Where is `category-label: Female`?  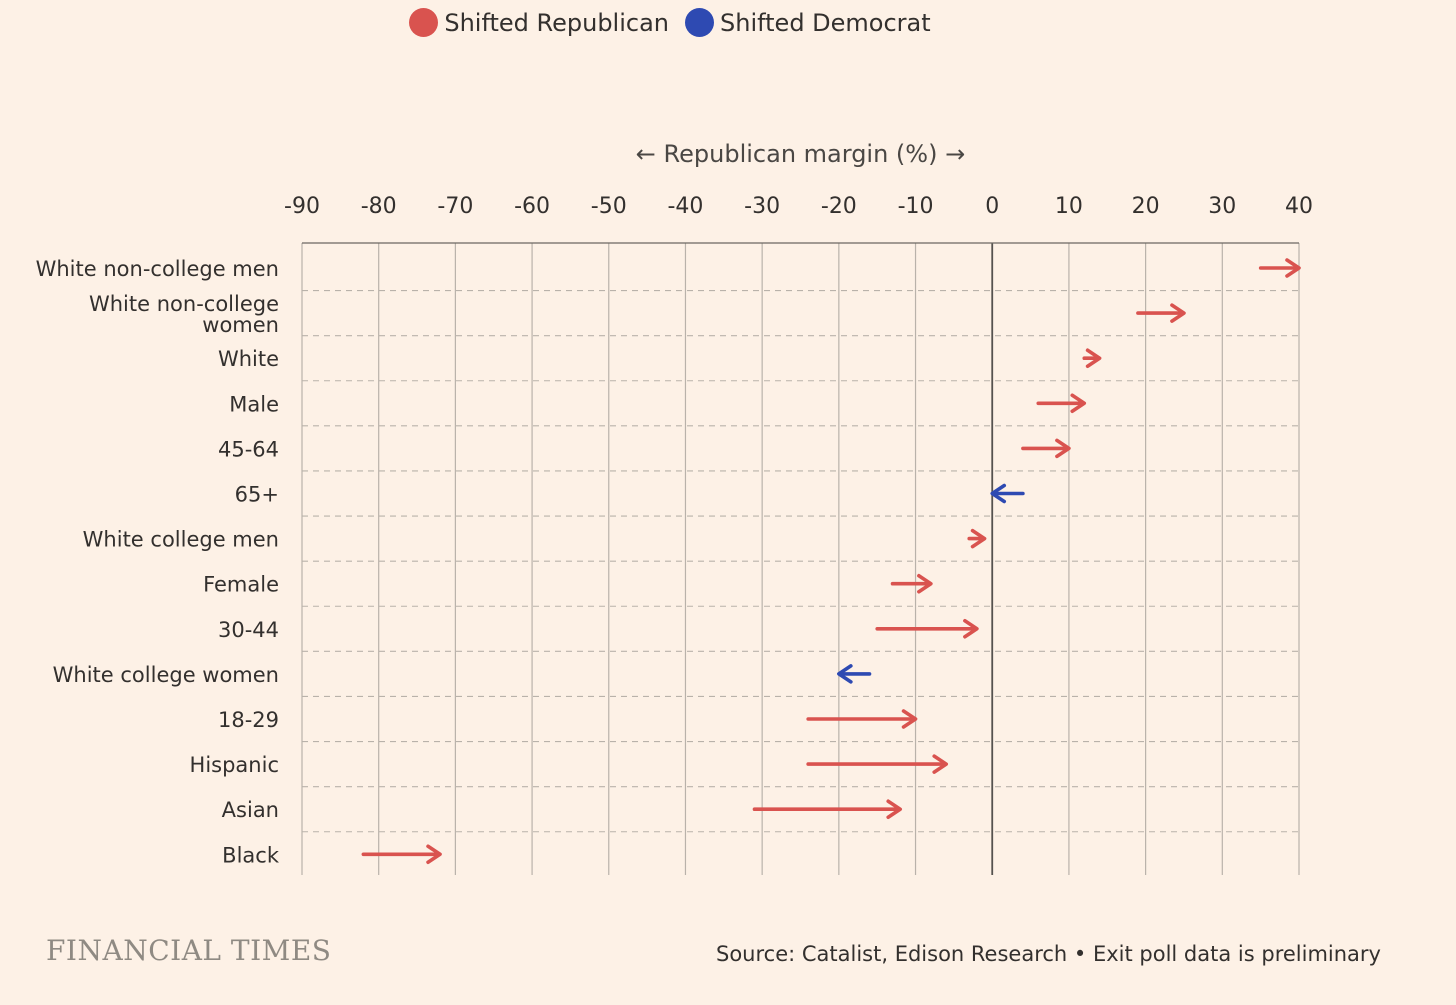
category-label: Female is located at coordinates (241, 585).